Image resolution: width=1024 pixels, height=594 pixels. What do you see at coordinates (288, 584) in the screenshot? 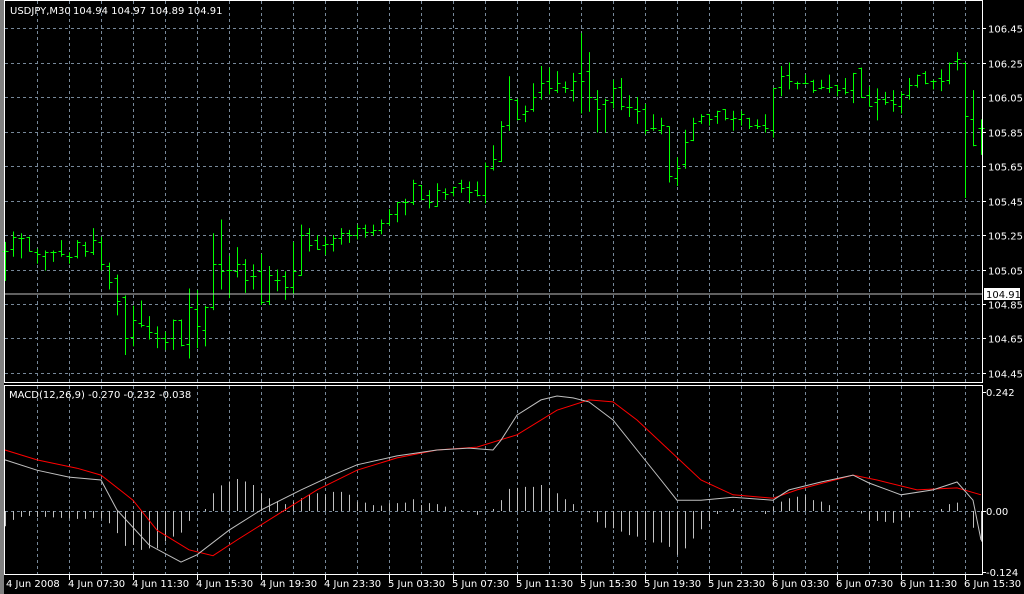
I see `time-tick-label: 4 Jun 19:30` at bounding box center [288, 584].